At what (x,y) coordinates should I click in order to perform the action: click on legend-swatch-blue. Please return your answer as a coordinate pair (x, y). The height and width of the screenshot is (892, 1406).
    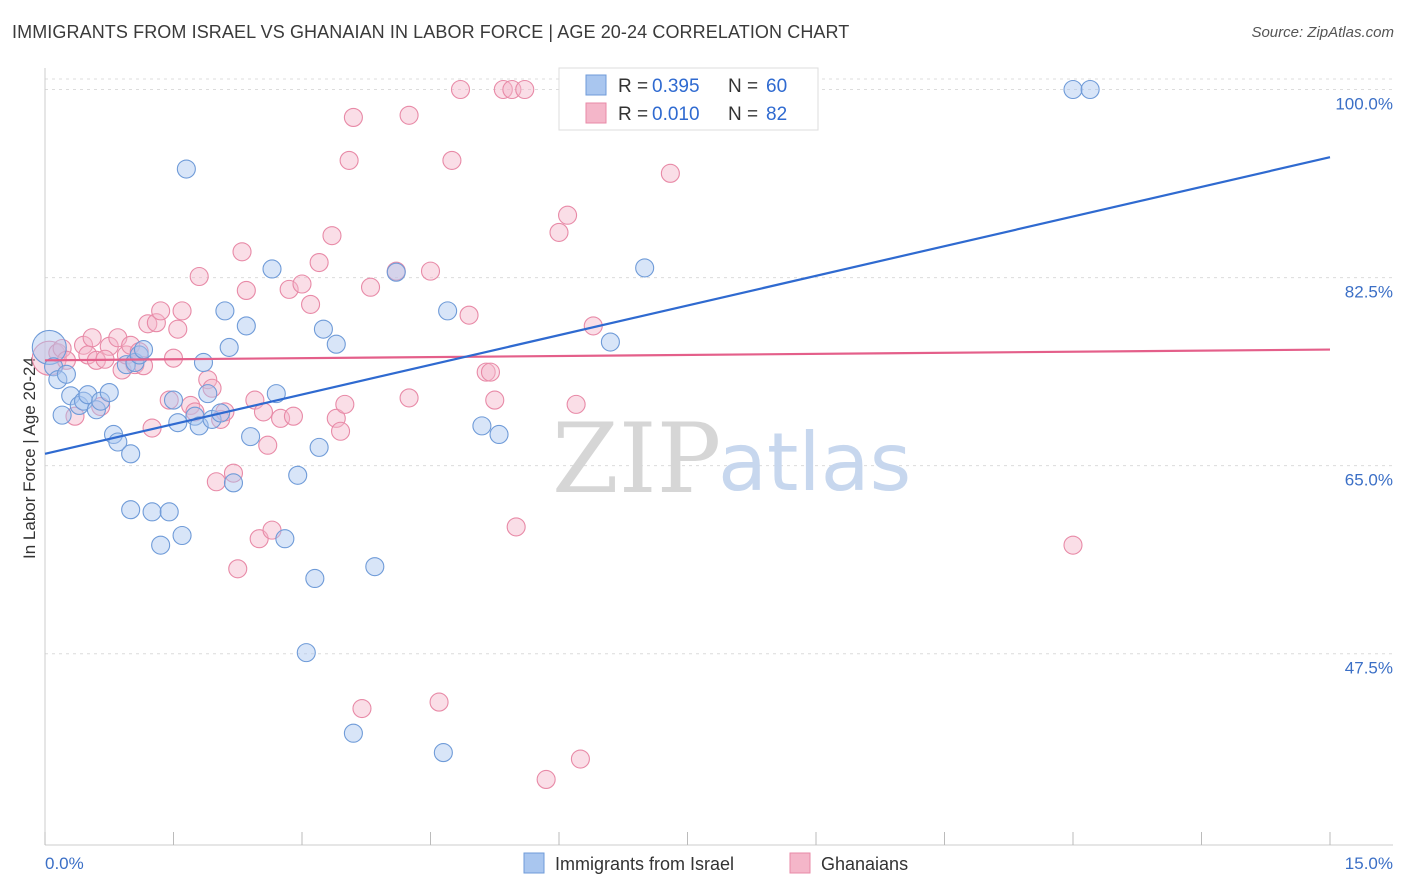
    Looking at the image, I should click on (596, 85).